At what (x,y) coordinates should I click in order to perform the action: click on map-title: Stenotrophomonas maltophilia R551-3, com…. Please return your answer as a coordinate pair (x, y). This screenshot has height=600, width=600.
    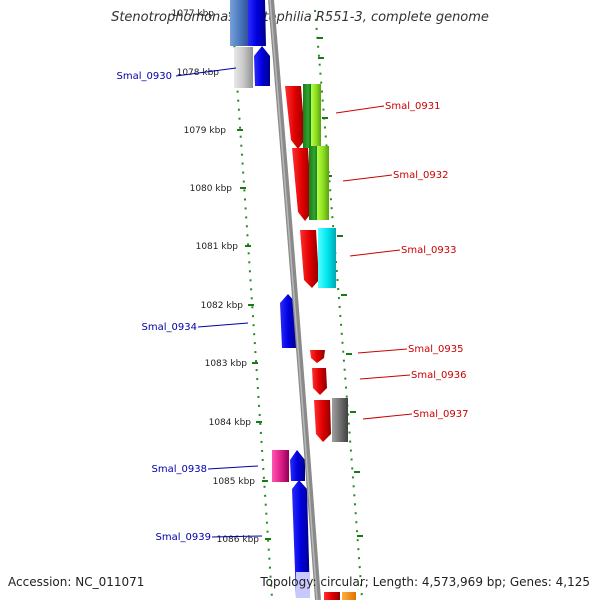
    Looking at the image, I should click on (300, 17).